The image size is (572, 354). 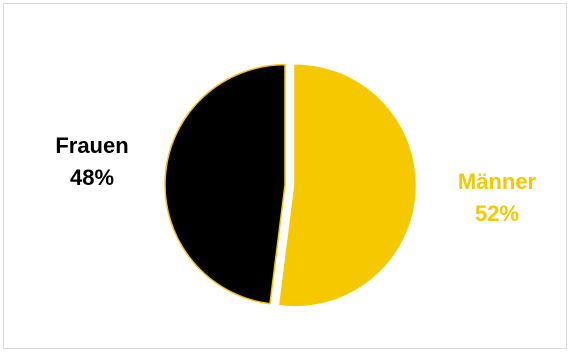 I want to click on slice-label-maenner-name: Männer, so click(x=497, y=181).